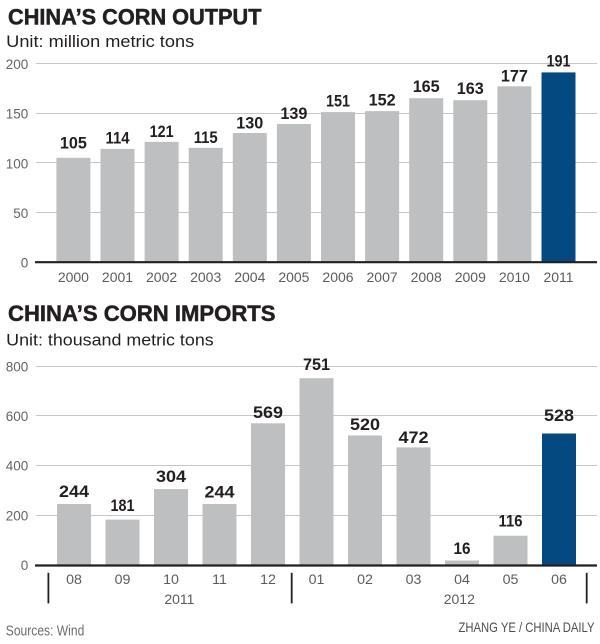  Describe the element at coordinates (414, 437) in the screenshot. I see `svg-text: 472` at that location.